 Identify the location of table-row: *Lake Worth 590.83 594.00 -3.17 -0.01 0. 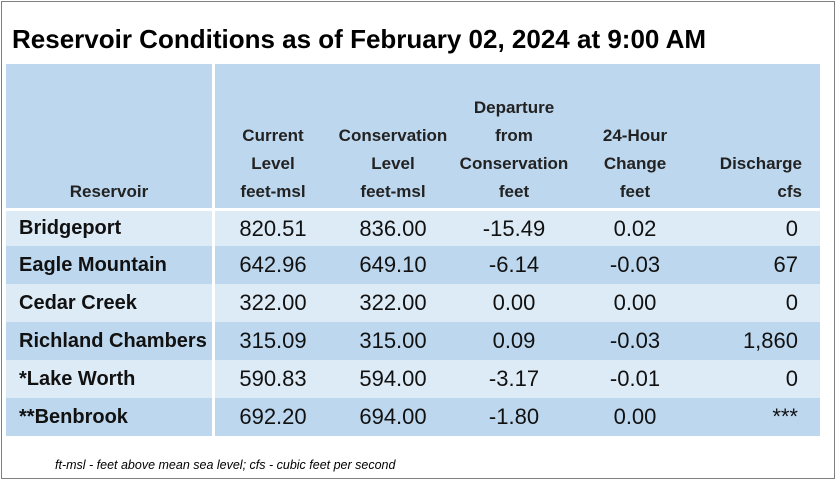
(413, 379).